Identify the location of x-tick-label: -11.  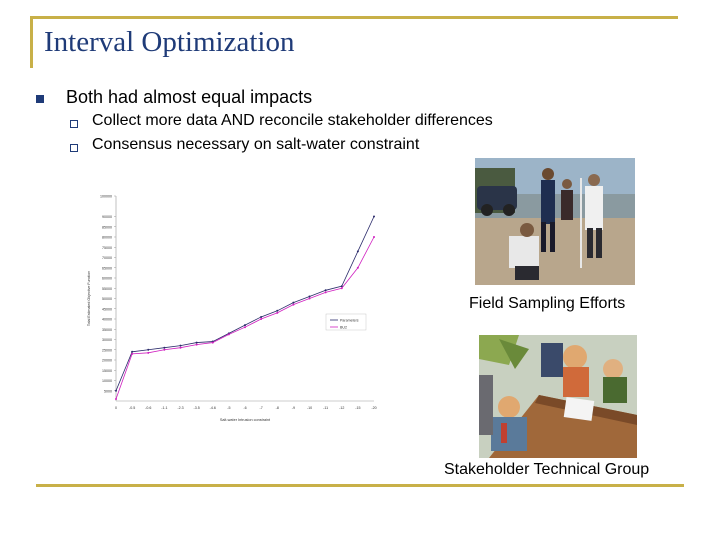
(325, 408).